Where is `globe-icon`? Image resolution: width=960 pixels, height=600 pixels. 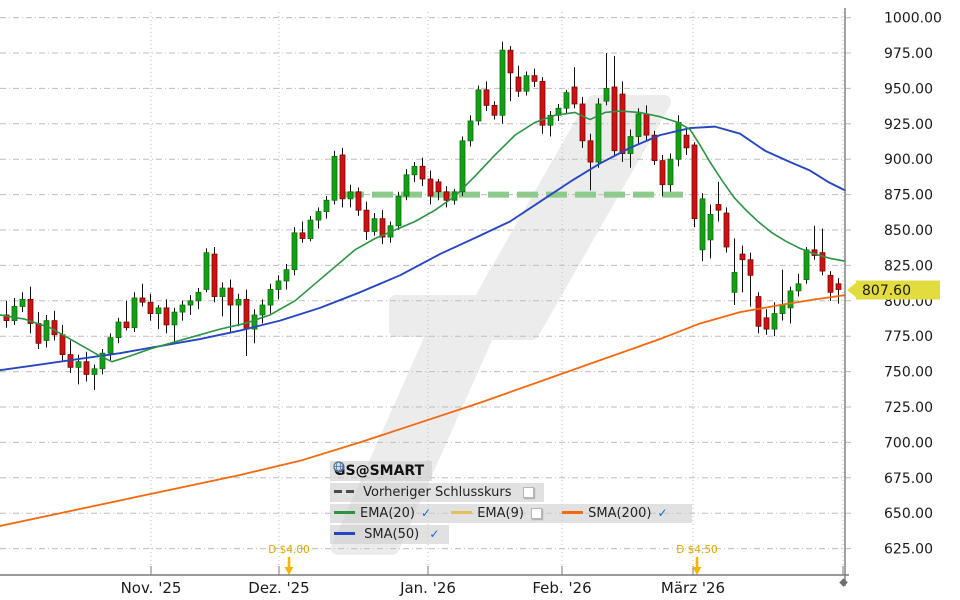 globe-icon is located at coordinates (338, 466).